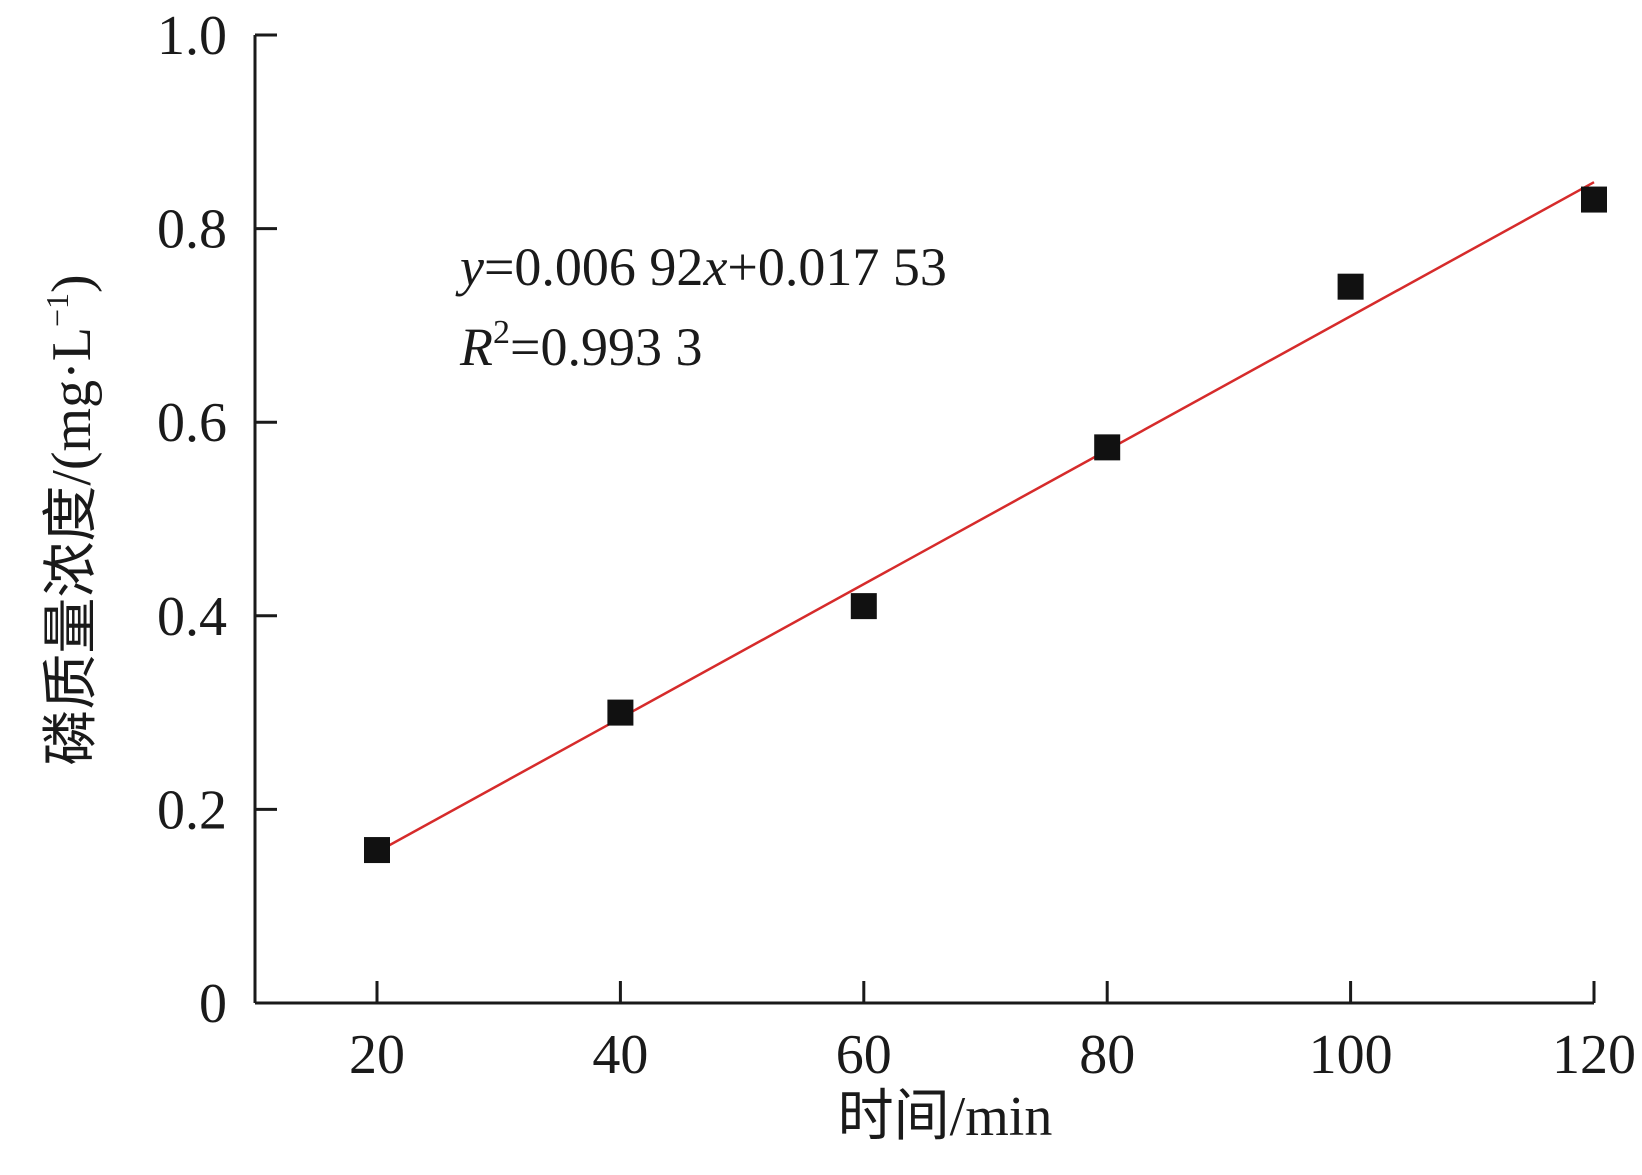 Image resolution: width=1642 pixels, height=1175 pixels. Describe the element at coordinates (72, 283) in the screenshot. I see `y-axis-title-suffix: )` at that location.